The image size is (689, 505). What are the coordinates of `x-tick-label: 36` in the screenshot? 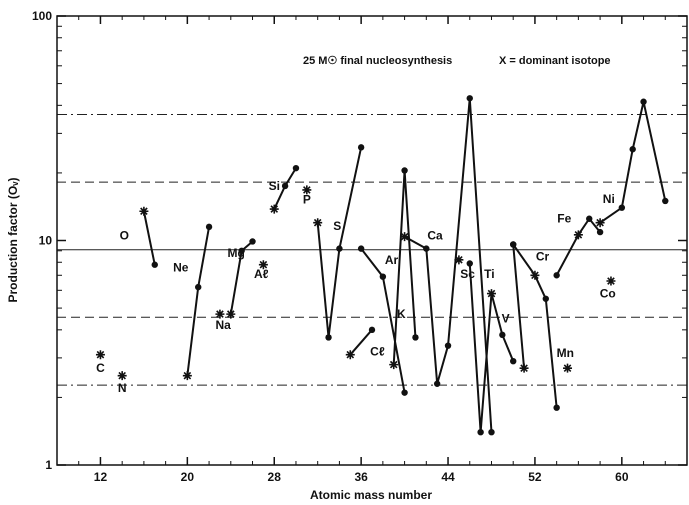 It's located at (361, 477).